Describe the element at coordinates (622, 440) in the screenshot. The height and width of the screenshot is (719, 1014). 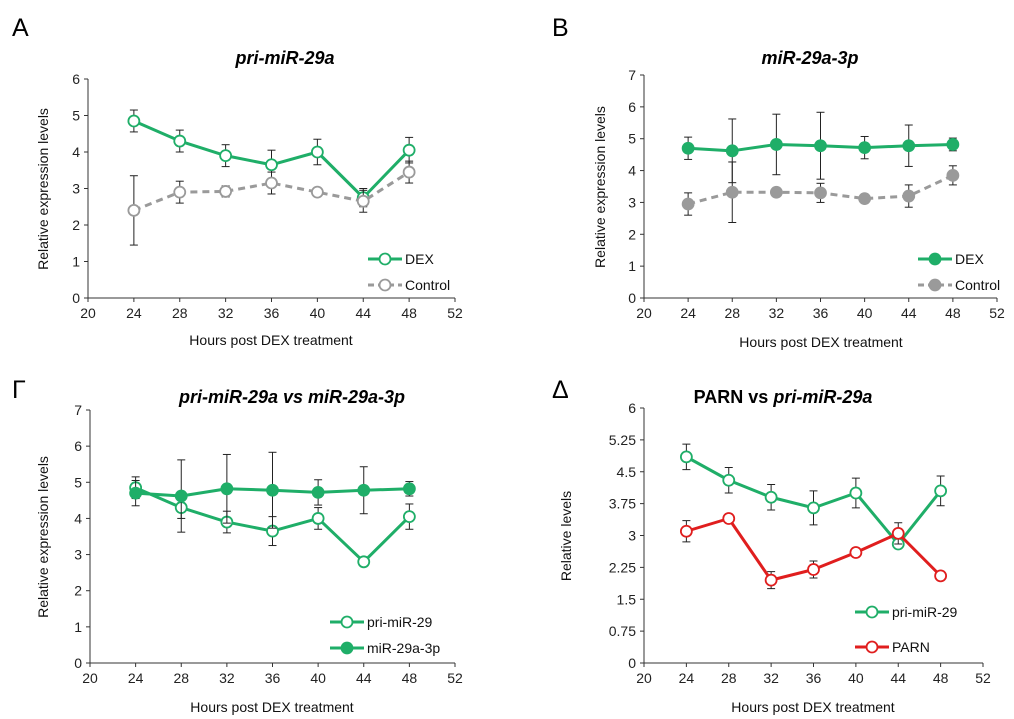
I see `y-tick-label: 5.25` at that location.